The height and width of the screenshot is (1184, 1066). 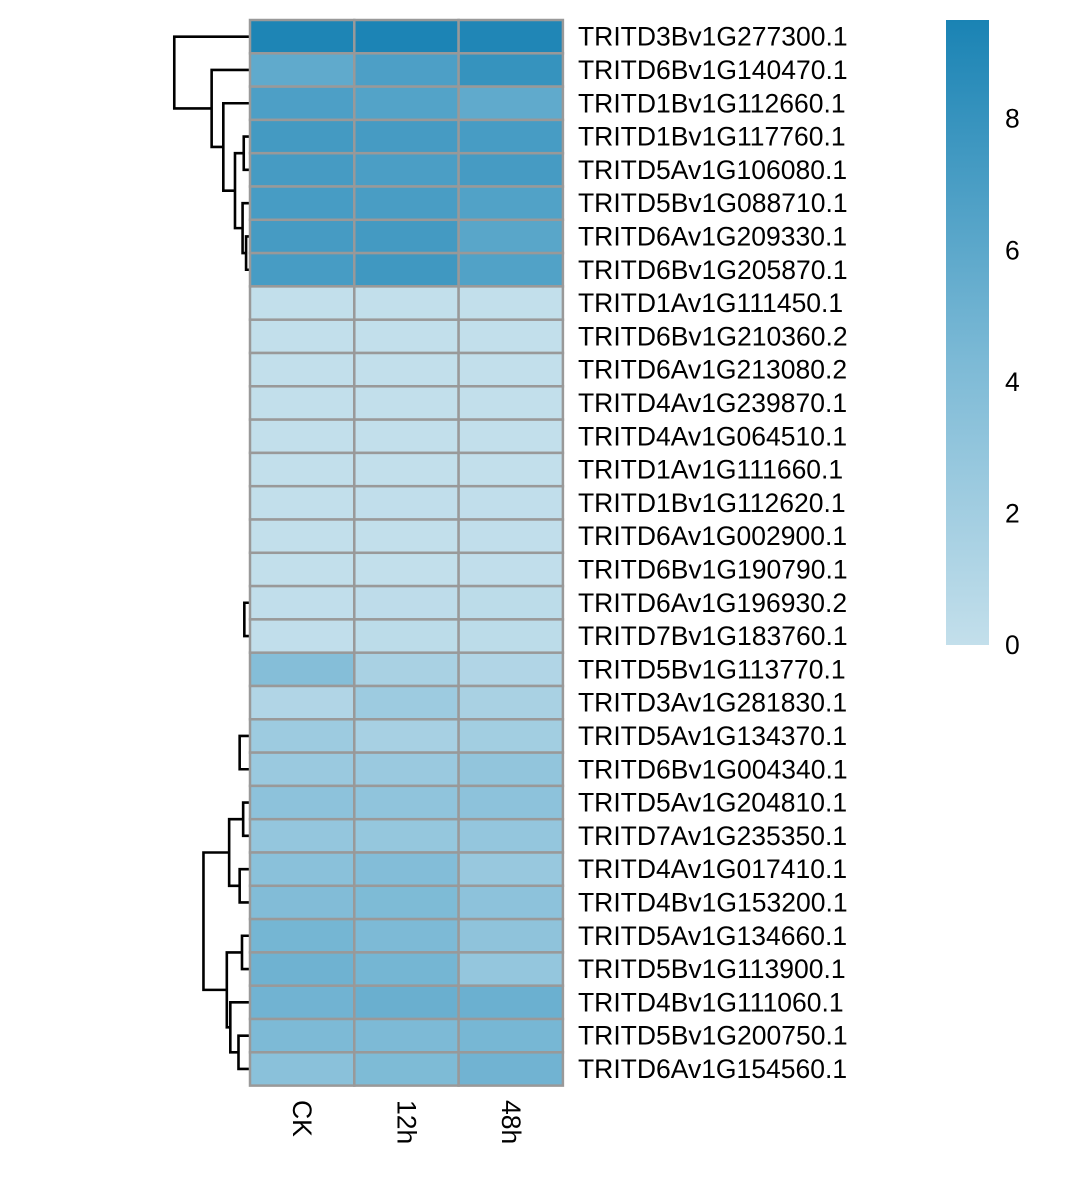 I want to click on row-label: TRITD6Bv1G190790.1, so click(x=713, y=569).